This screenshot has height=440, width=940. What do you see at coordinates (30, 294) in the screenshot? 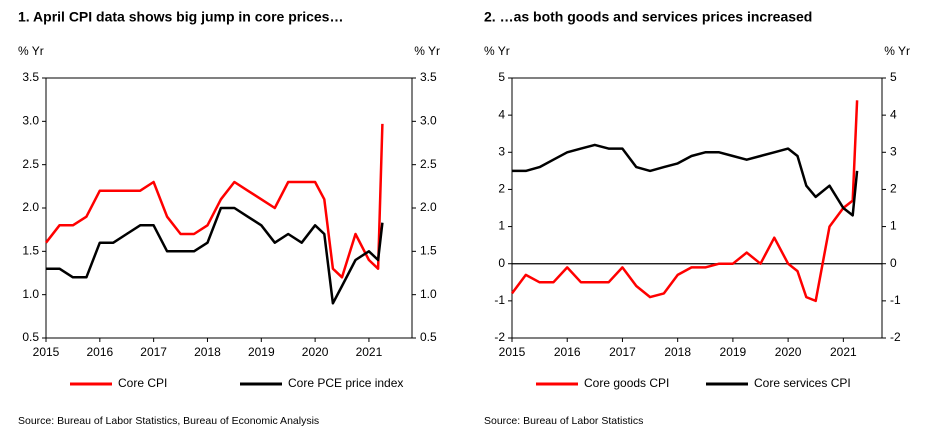
I see `y-tick-label: 1.0` at bounding box center [30, 294].